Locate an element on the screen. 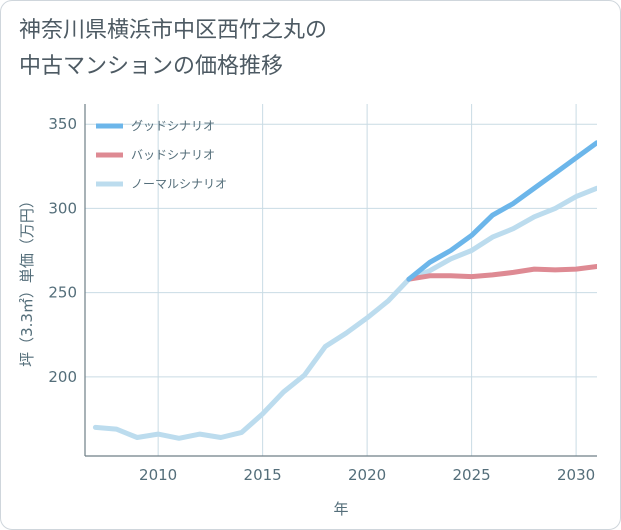 This screenshot has width=621, height=530. x-axis-label: 年 is located at coordinates (340, 509).